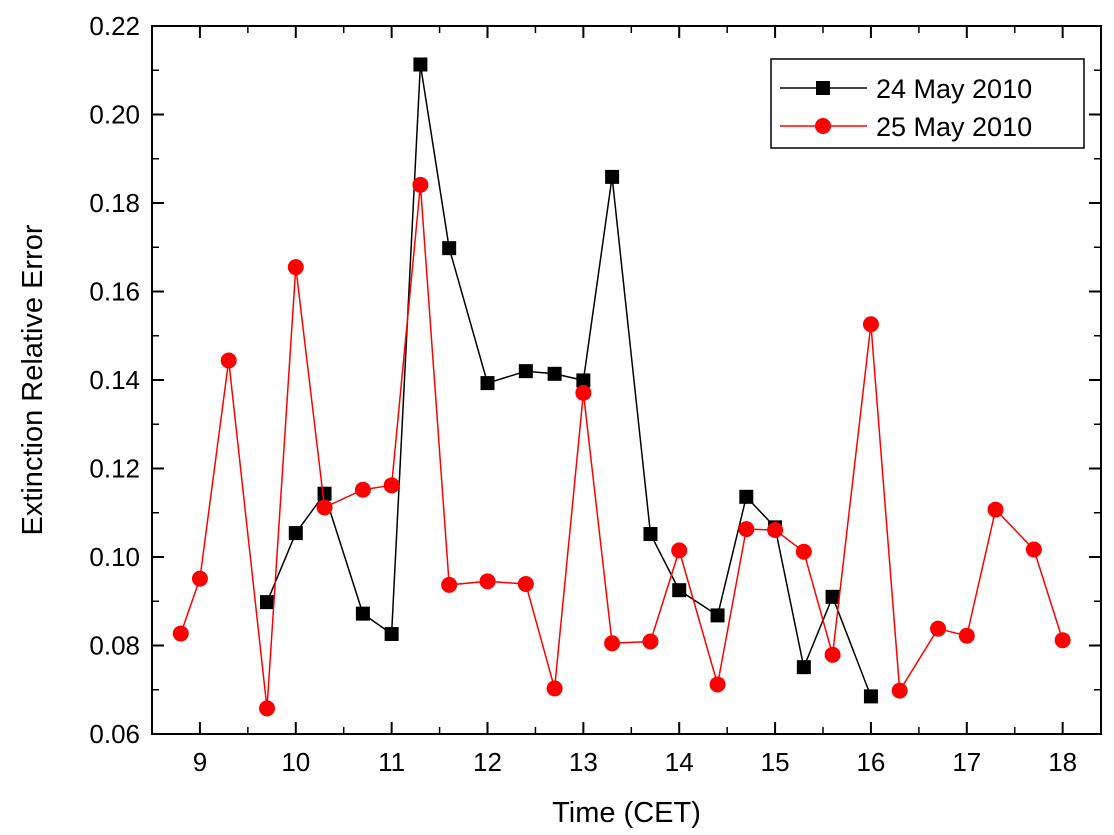  Describe the element at coordinates (391, 762) in the screenshot. I see `x-tick-label: 11` at that location.